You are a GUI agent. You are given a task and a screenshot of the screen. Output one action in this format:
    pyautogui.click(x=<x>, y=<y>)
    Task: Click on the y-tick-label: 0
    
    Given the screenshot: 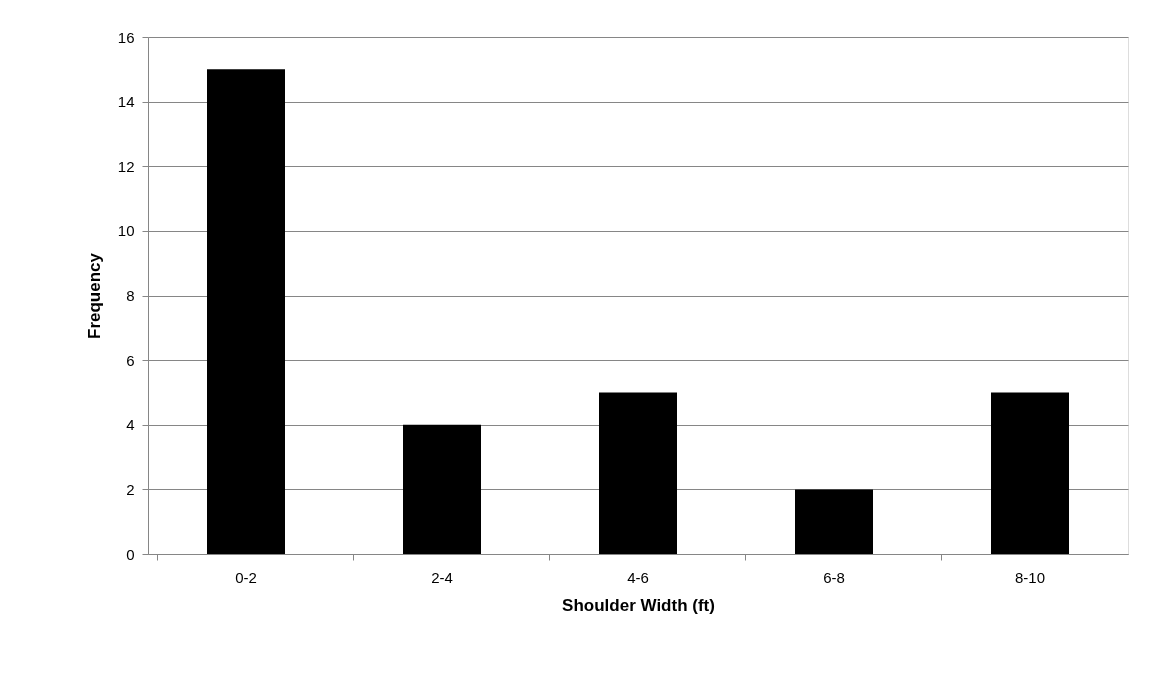 What is the action you would take?
    pyautogui.click(x=130, y=554)
    